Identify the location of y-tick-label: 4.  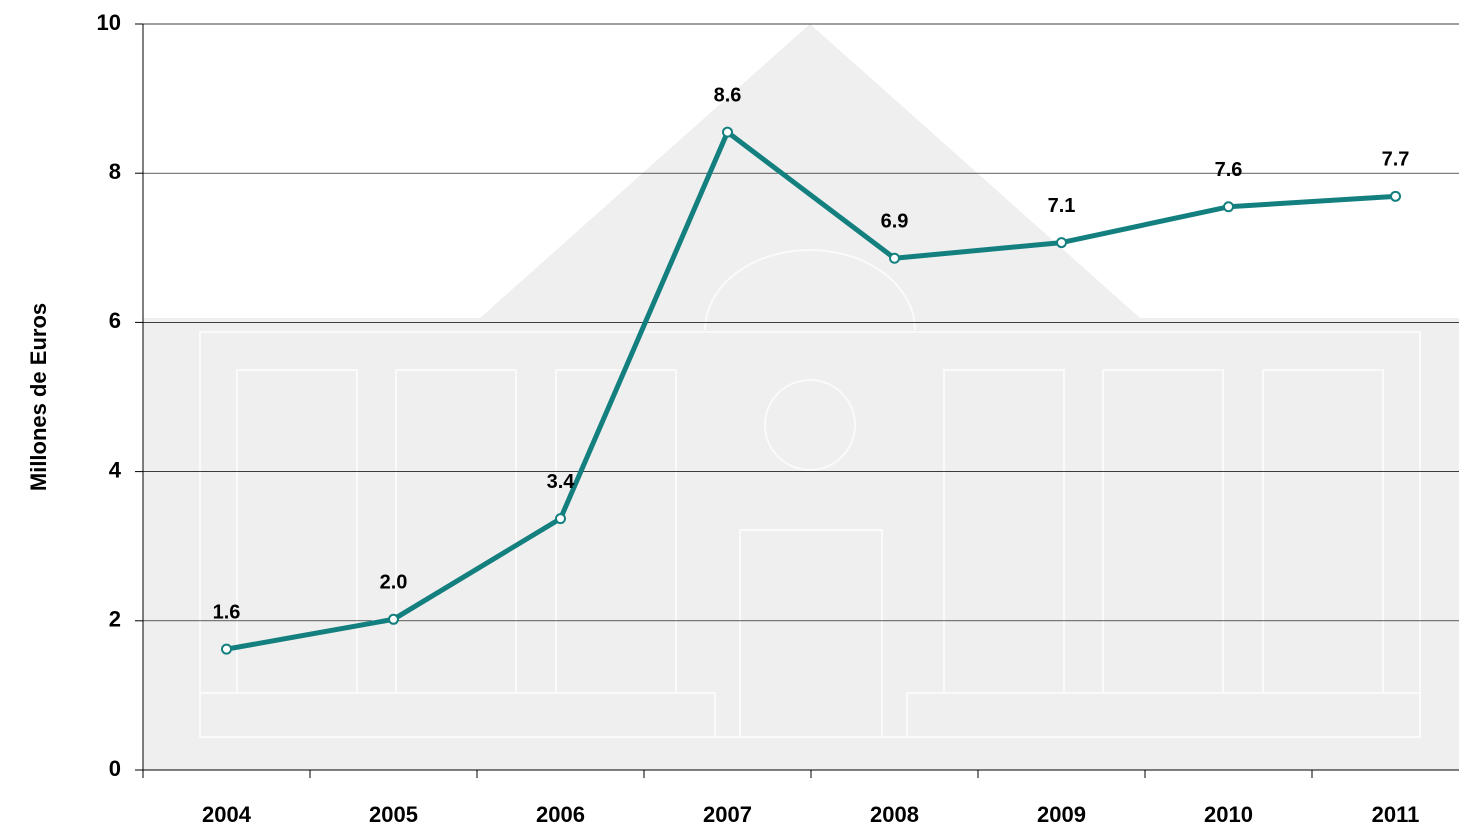
(115, 469).